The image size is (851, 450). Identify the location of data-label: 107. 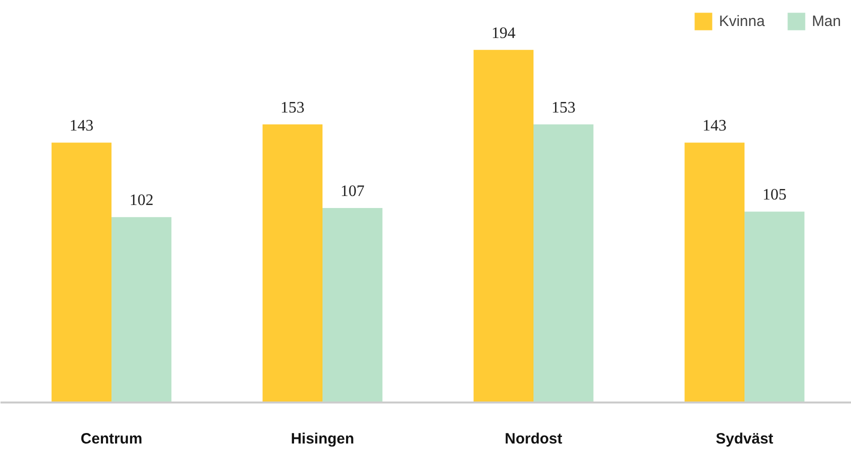
(352, 191).